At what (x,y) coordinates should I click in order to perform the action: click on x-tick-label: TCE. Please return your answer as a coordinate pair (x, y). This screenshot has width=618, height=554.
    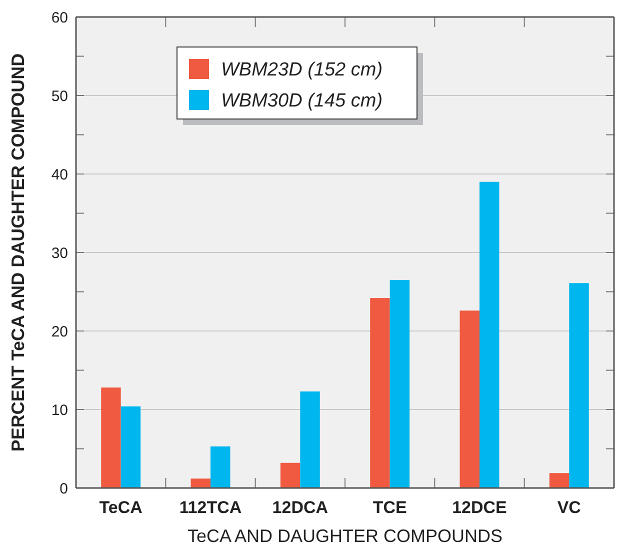
    Looking at the image, I should click on (389, 507).